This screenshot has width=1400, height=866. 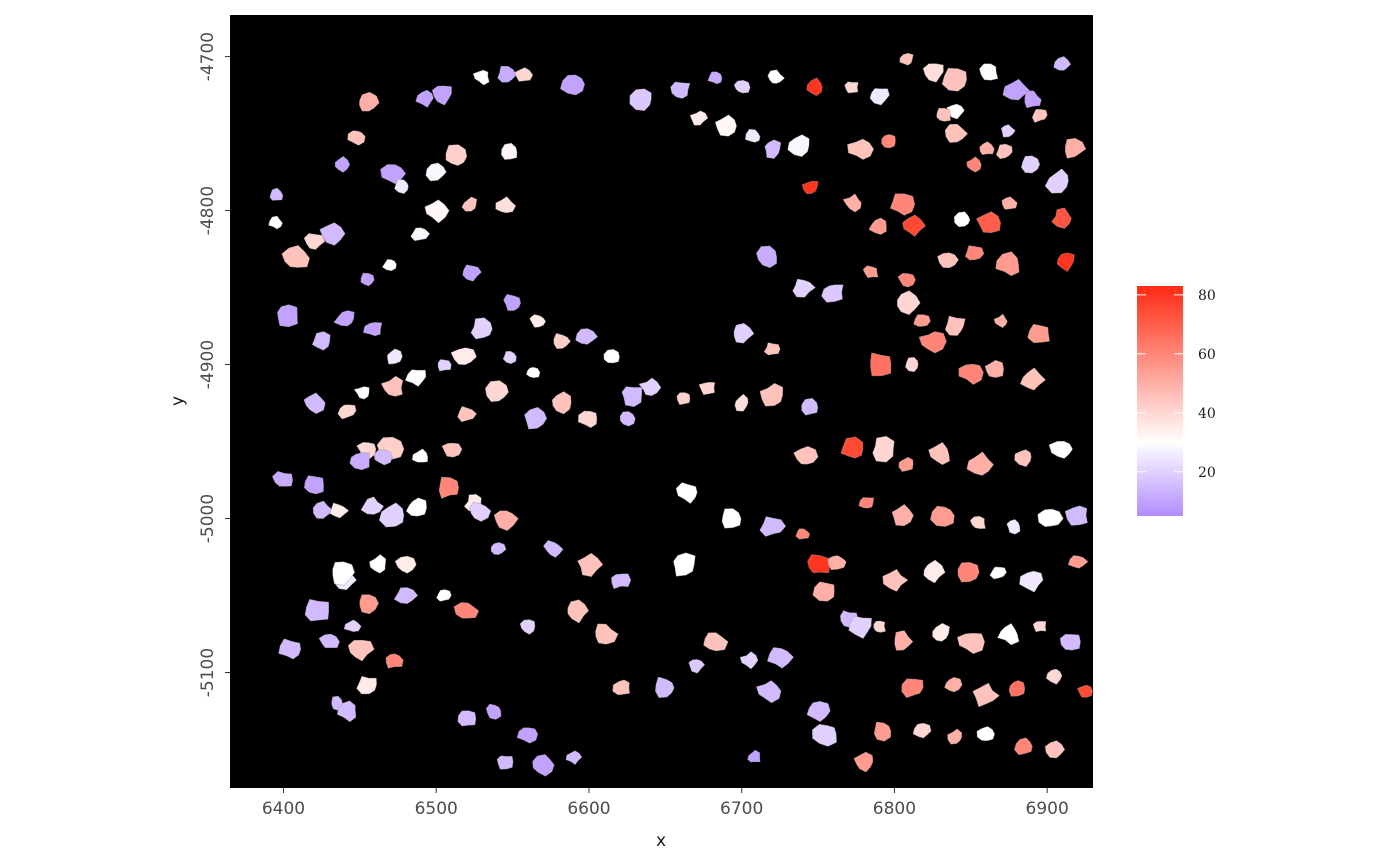 I want to click on legend-ticks: 20 40 60 80, so click(x=1176, y=384).